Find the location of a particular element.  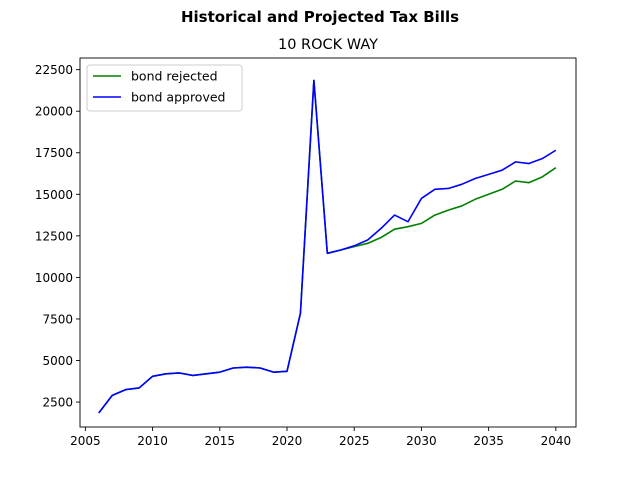

y-tick-label: 15000 is located at coordinates (54, 195).